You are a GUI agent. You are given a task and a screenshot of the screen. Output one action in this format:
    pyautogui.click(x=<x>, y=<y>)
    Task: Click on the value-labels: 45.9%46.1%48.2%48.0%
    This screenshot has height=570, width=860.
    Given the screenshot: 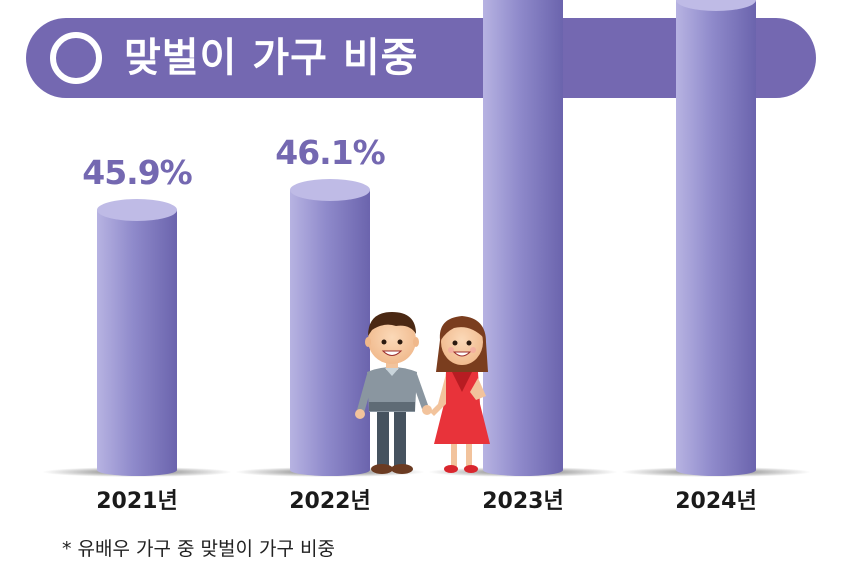 What is the action you would take?
    pyautogui.click(x=234, y=162)
    